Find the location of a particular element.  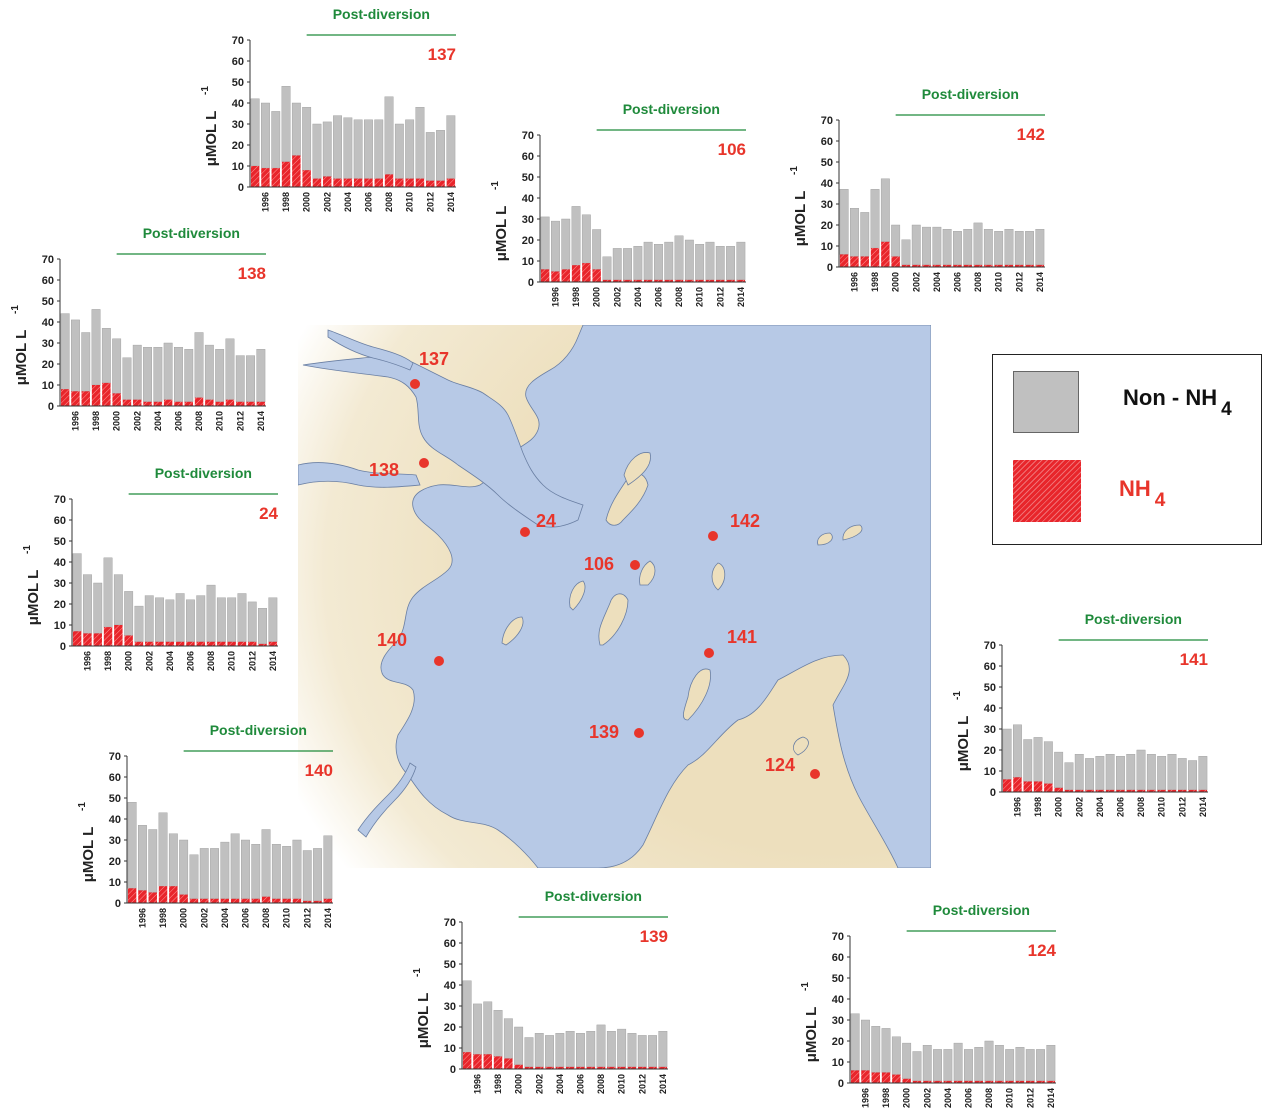

y-tick-label: 60 is located at coordinates (450, 944).